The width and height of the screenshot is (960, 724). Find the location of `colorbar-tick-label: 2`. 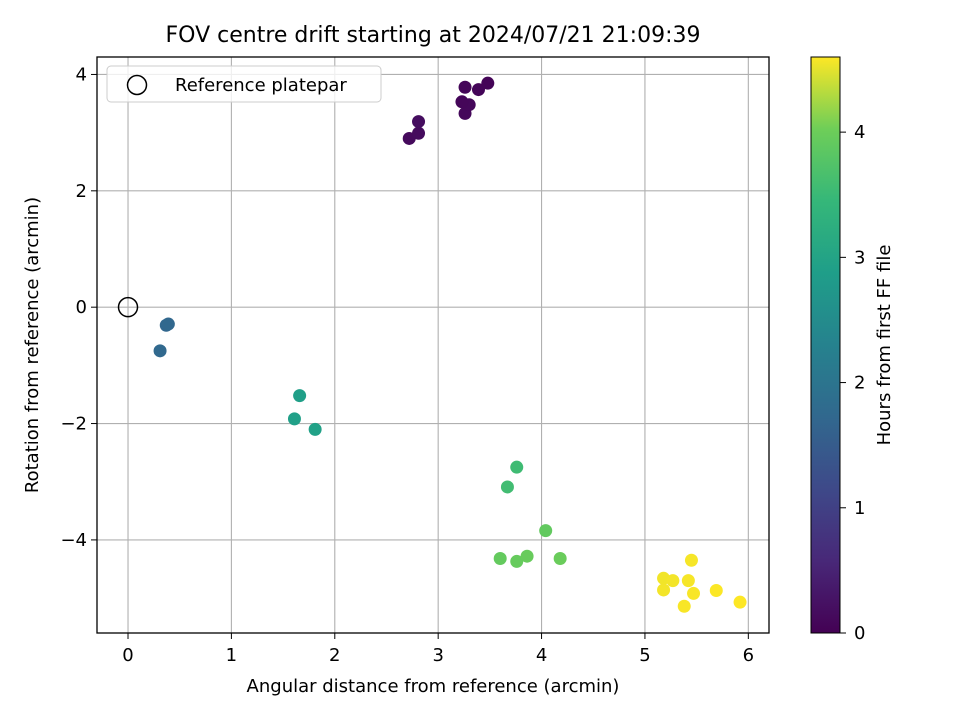

colorbar-tick-label: 2 is located at coordinates (859, 383).